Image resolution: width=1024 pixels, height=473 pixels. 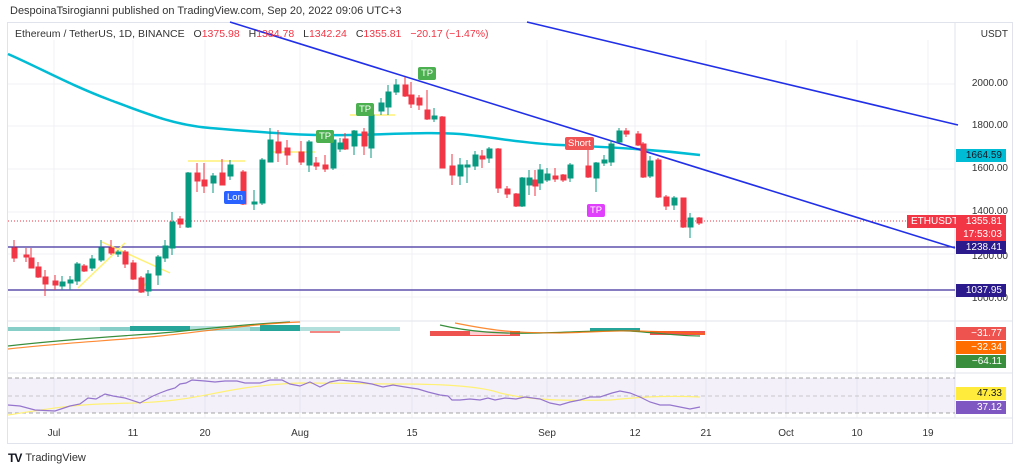 What do you see at coordinates (15, 458) in the screenshot?
I see `tradingview-logo-icon: TV` at bounding box center [15, 458].